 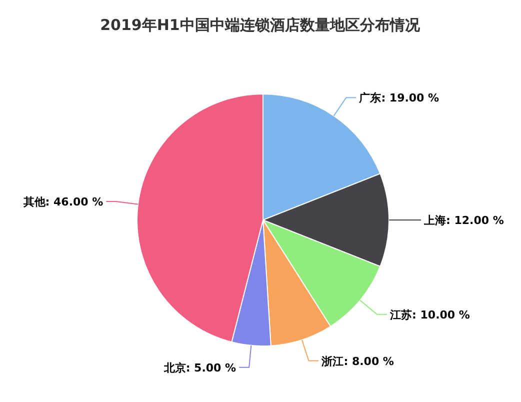 I want to click on slice-label: 江苏: 10.00 %, so click(x=429, y=315).